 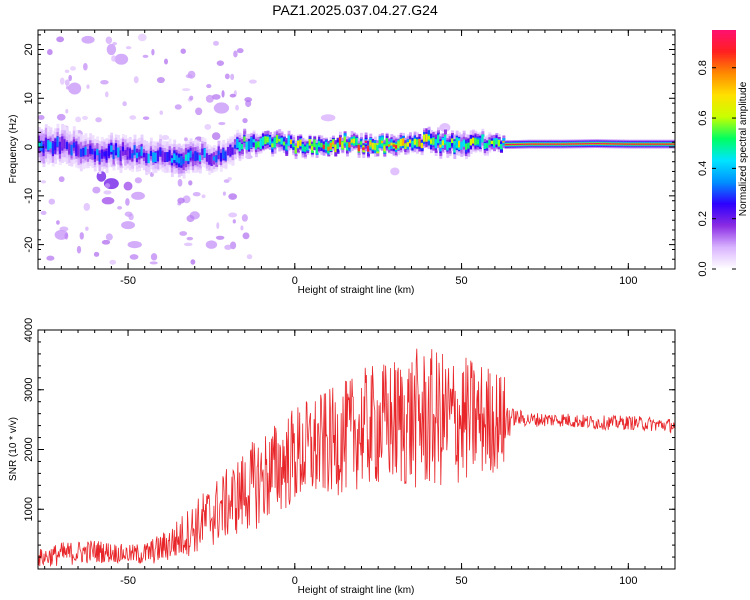 What do you see at coordinates (703, 168) in the screenshot?
I see `colorbar-tick-label: 0.4` at bounding box center [703, 168].